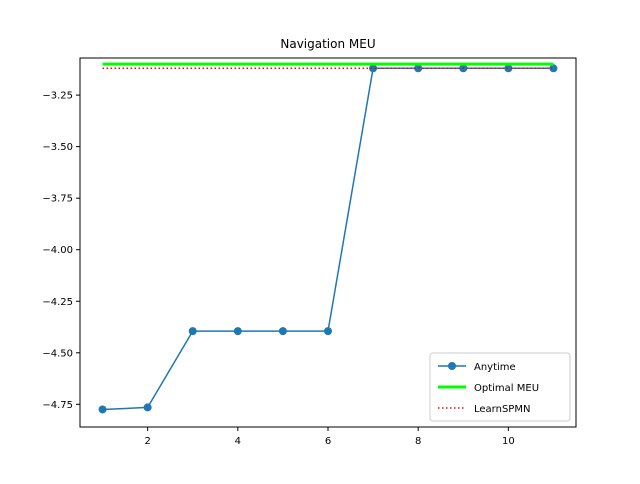 The image size is (640, 484). I want to click on x-tick-label: 6, so click(328, 441).